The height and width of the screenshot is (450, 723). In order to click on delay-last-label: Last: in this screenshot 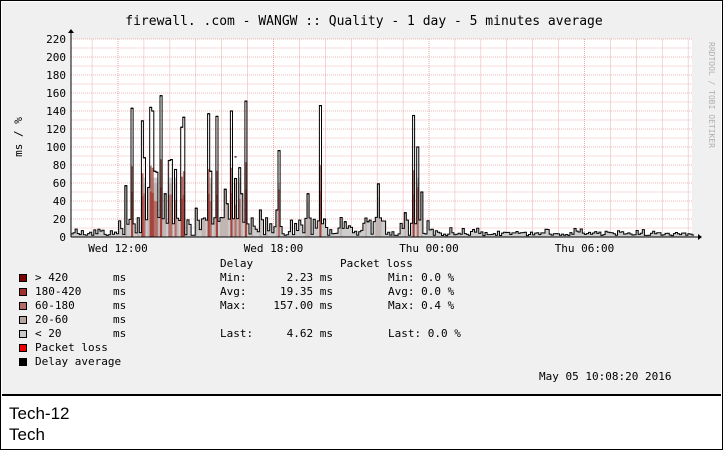, I will do `click(237, 333)`.